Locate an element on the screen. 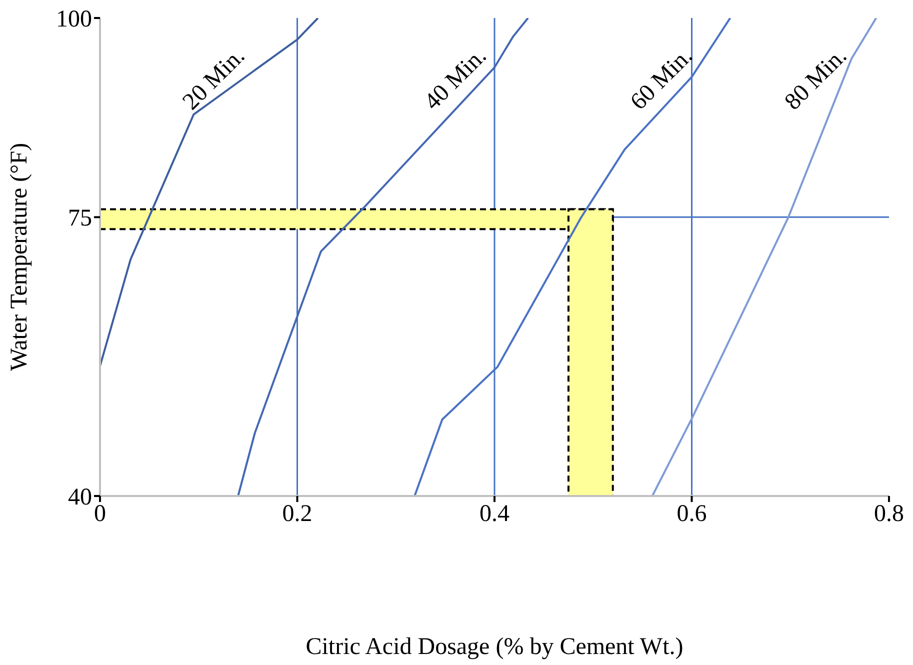 The image size is (913, 665). x-tick-label: 0 is located at coordinates (100, 514).